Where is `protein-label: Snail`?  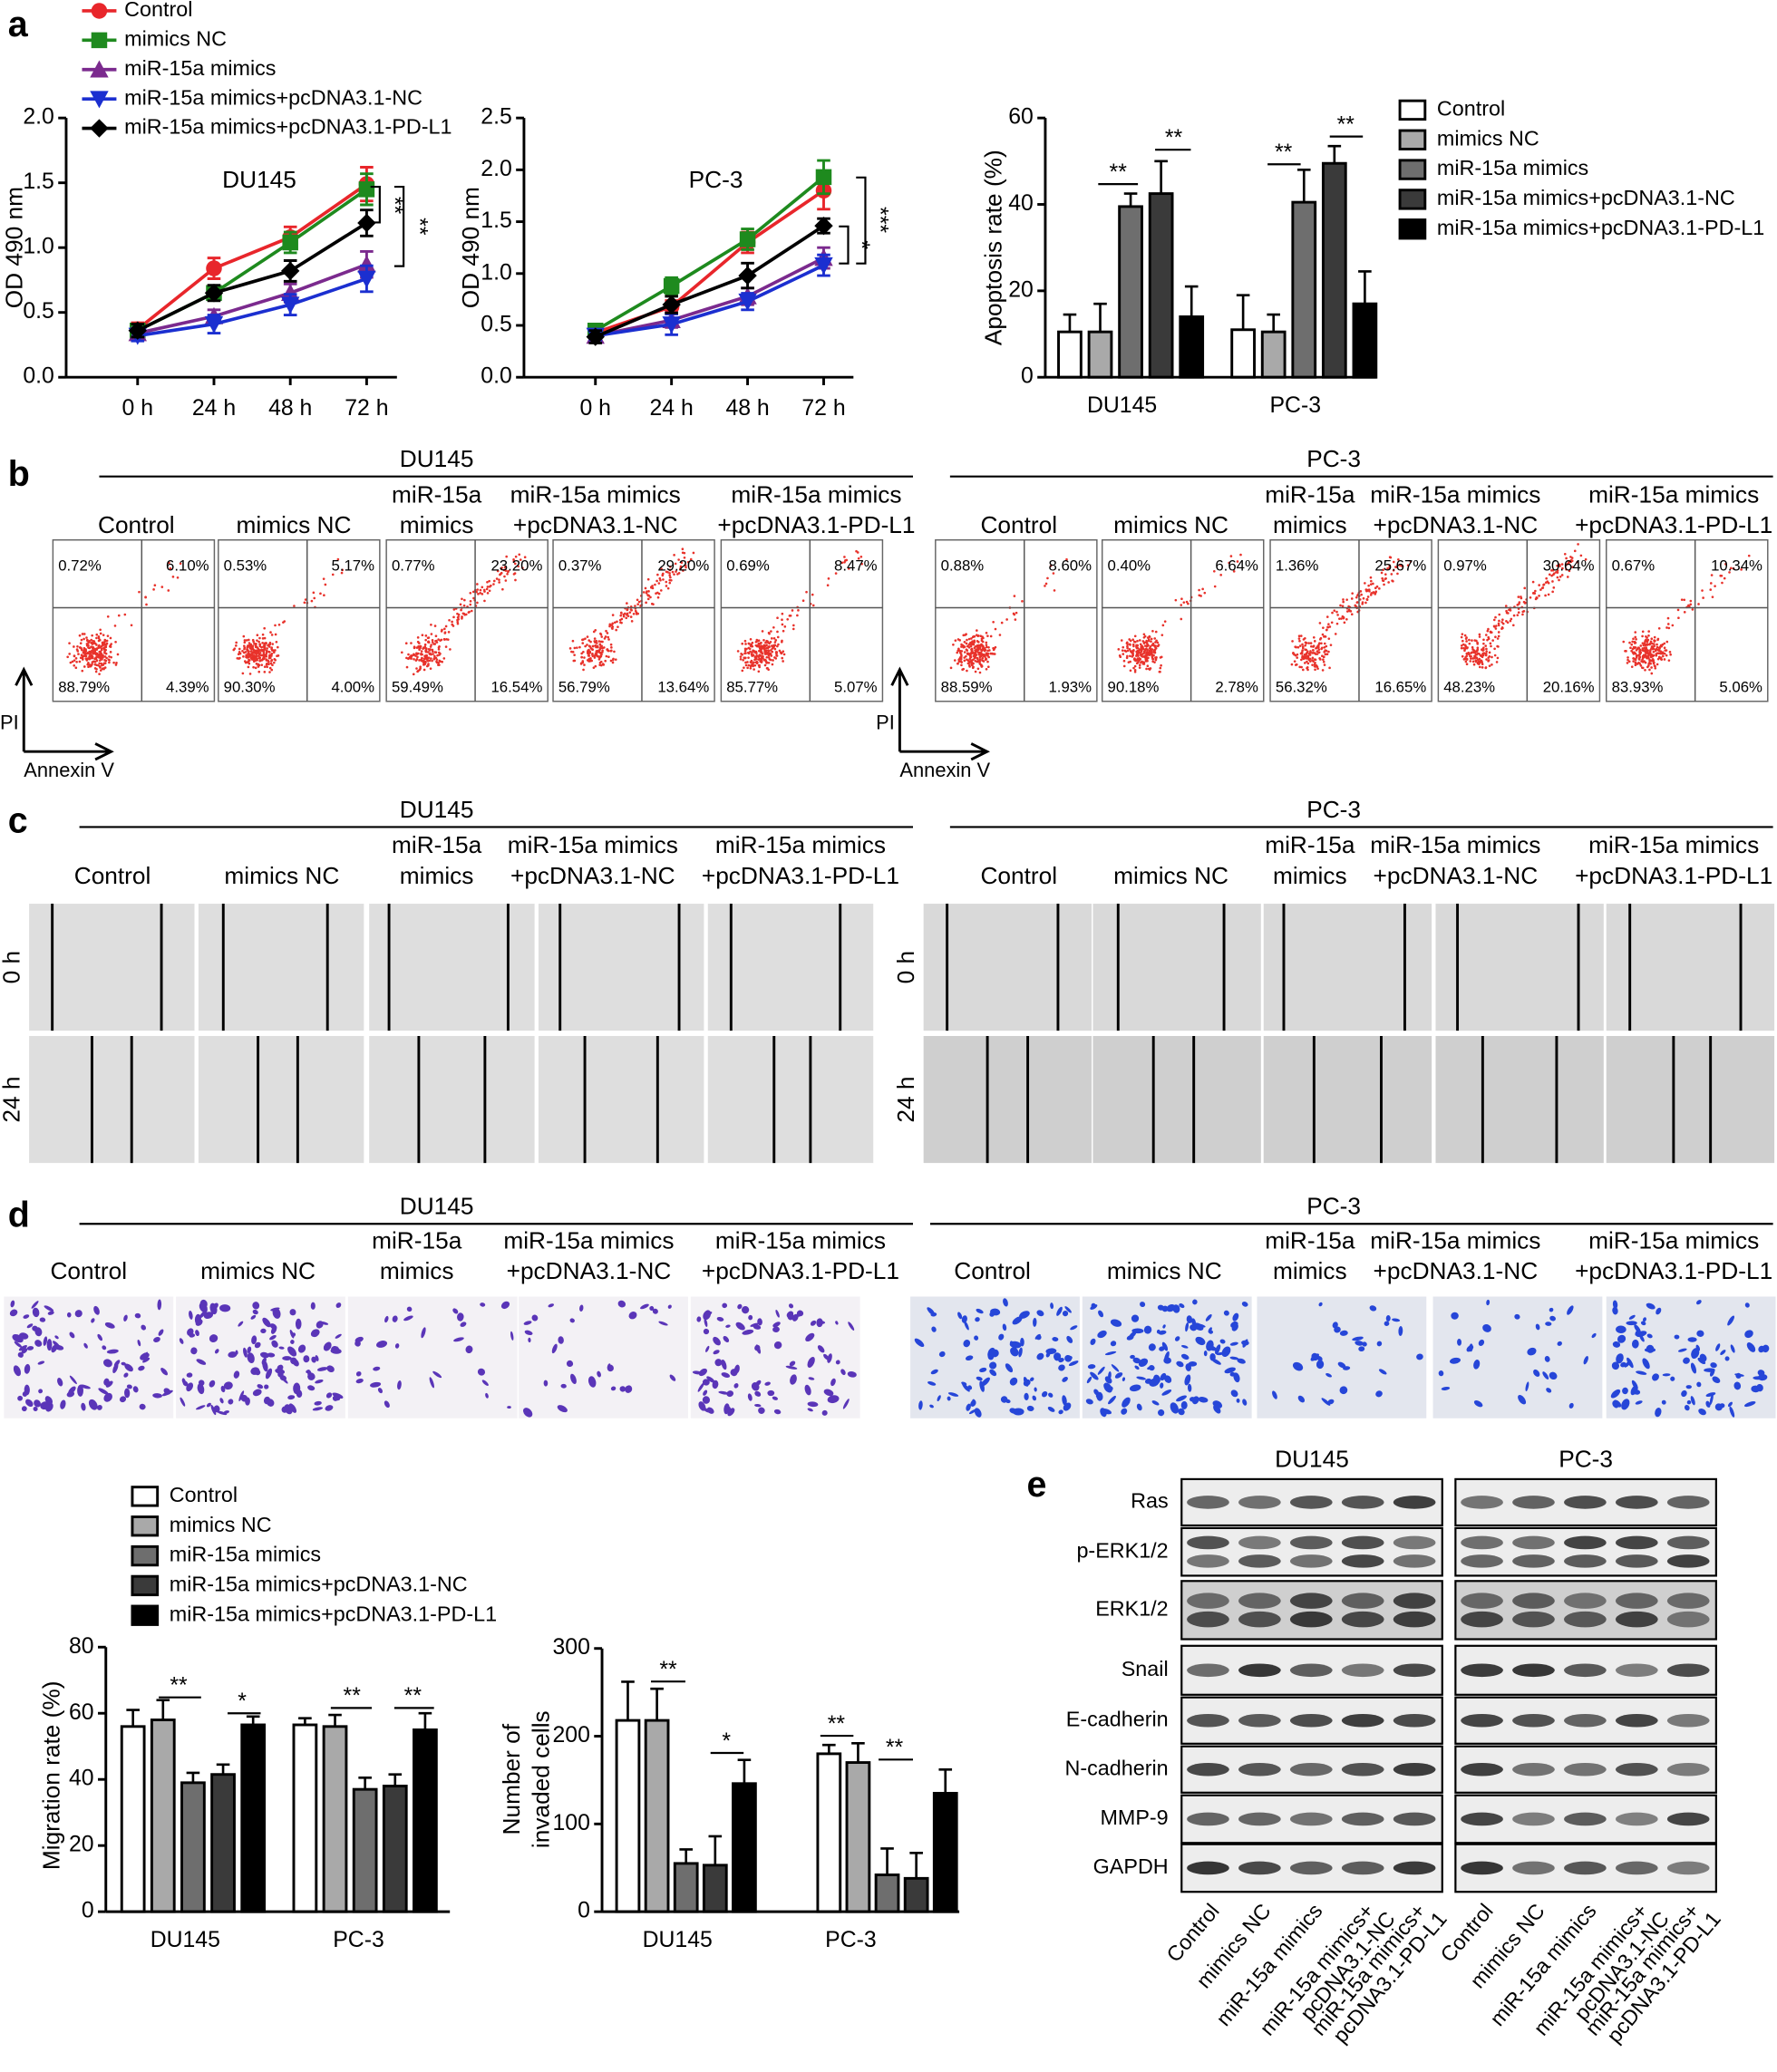
protein-label: Snail is located at coordinates (1145, 1668).